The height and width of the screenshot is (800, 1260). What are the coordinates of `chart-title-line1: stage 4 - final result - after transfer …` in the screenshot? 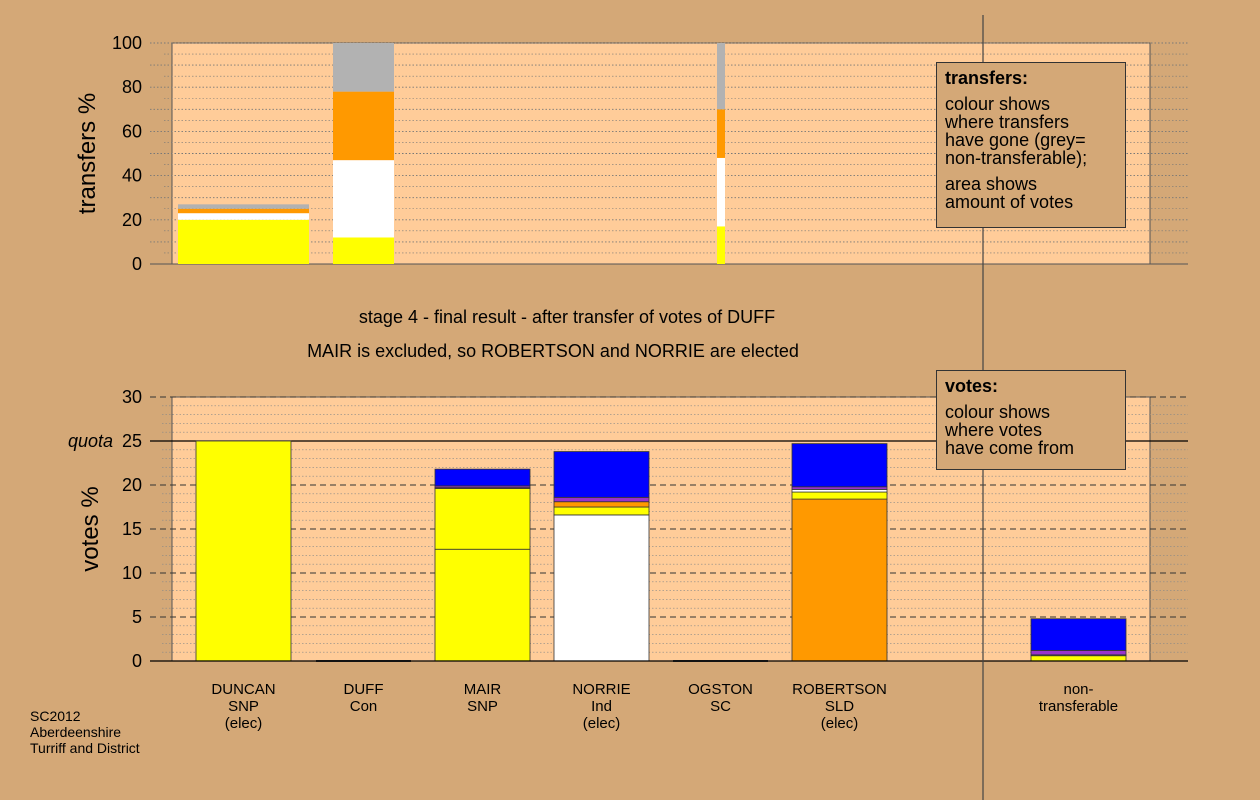 It's located at (567, 317).